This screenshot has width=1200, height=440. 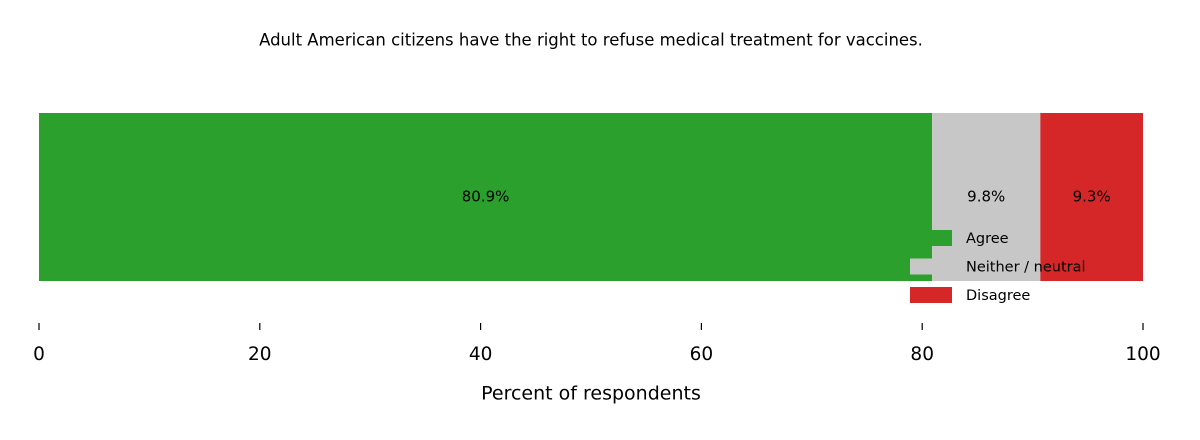 I want to click on x-tick-label: 100, so click(x=1142, y=354).